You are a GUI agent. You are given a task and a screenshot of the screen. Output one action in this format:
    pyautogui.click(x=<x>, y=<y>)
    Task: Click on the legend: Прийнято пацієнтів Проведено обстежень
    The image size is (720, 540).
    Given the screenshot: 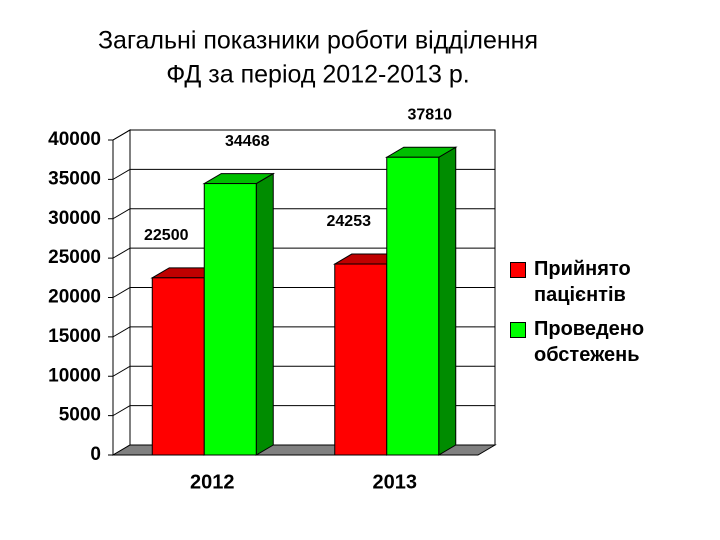 What is the action you would take?
    pyautogui.click(x=610, y=316)
    